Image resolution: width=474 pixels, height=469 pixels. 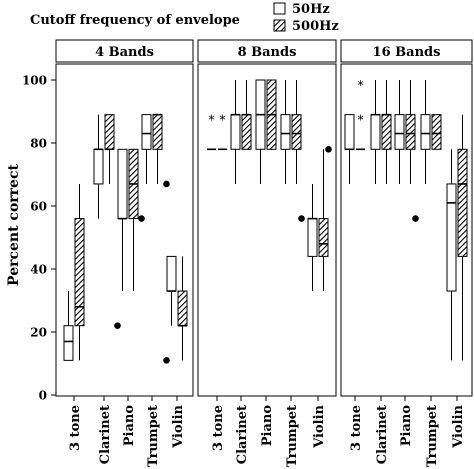 I want to click on significance-star-16-bands-0: *, so click(x=360, y=86).